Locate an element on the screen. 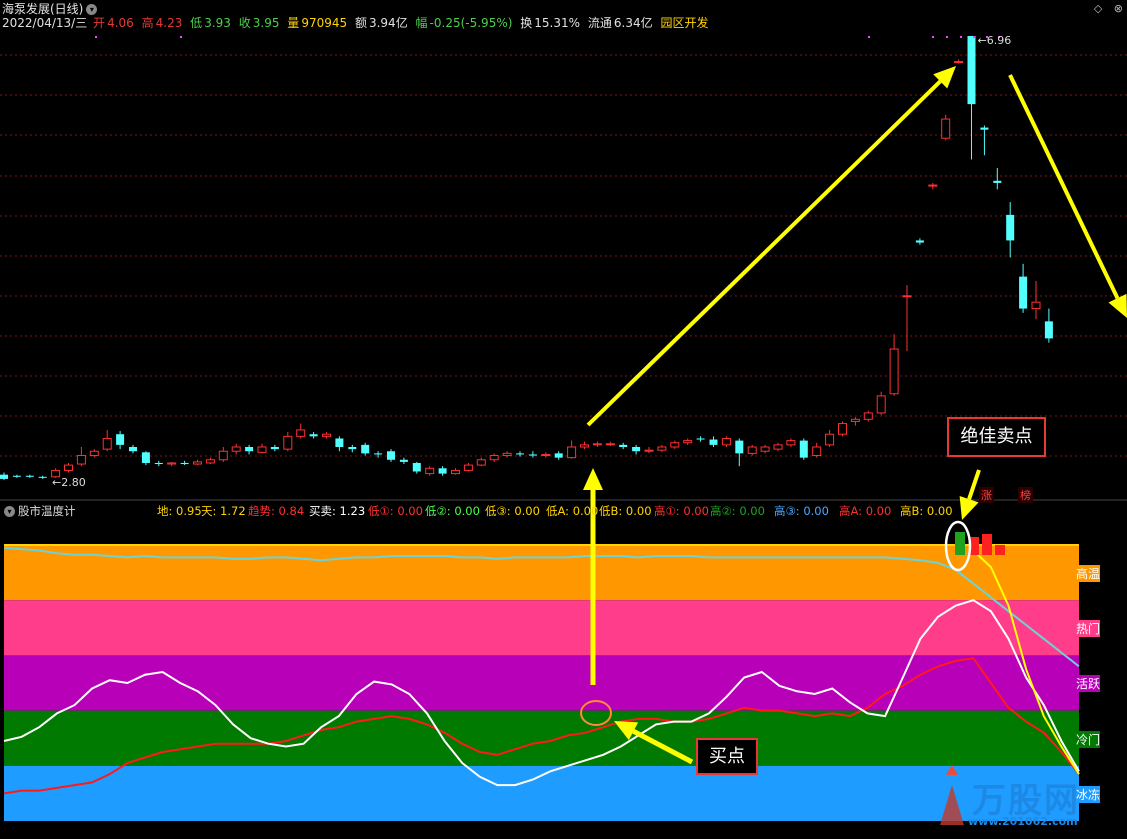 This screenshot has height=839, width=1127. down-arrow-shaft is located at coordinates (1064, 187).